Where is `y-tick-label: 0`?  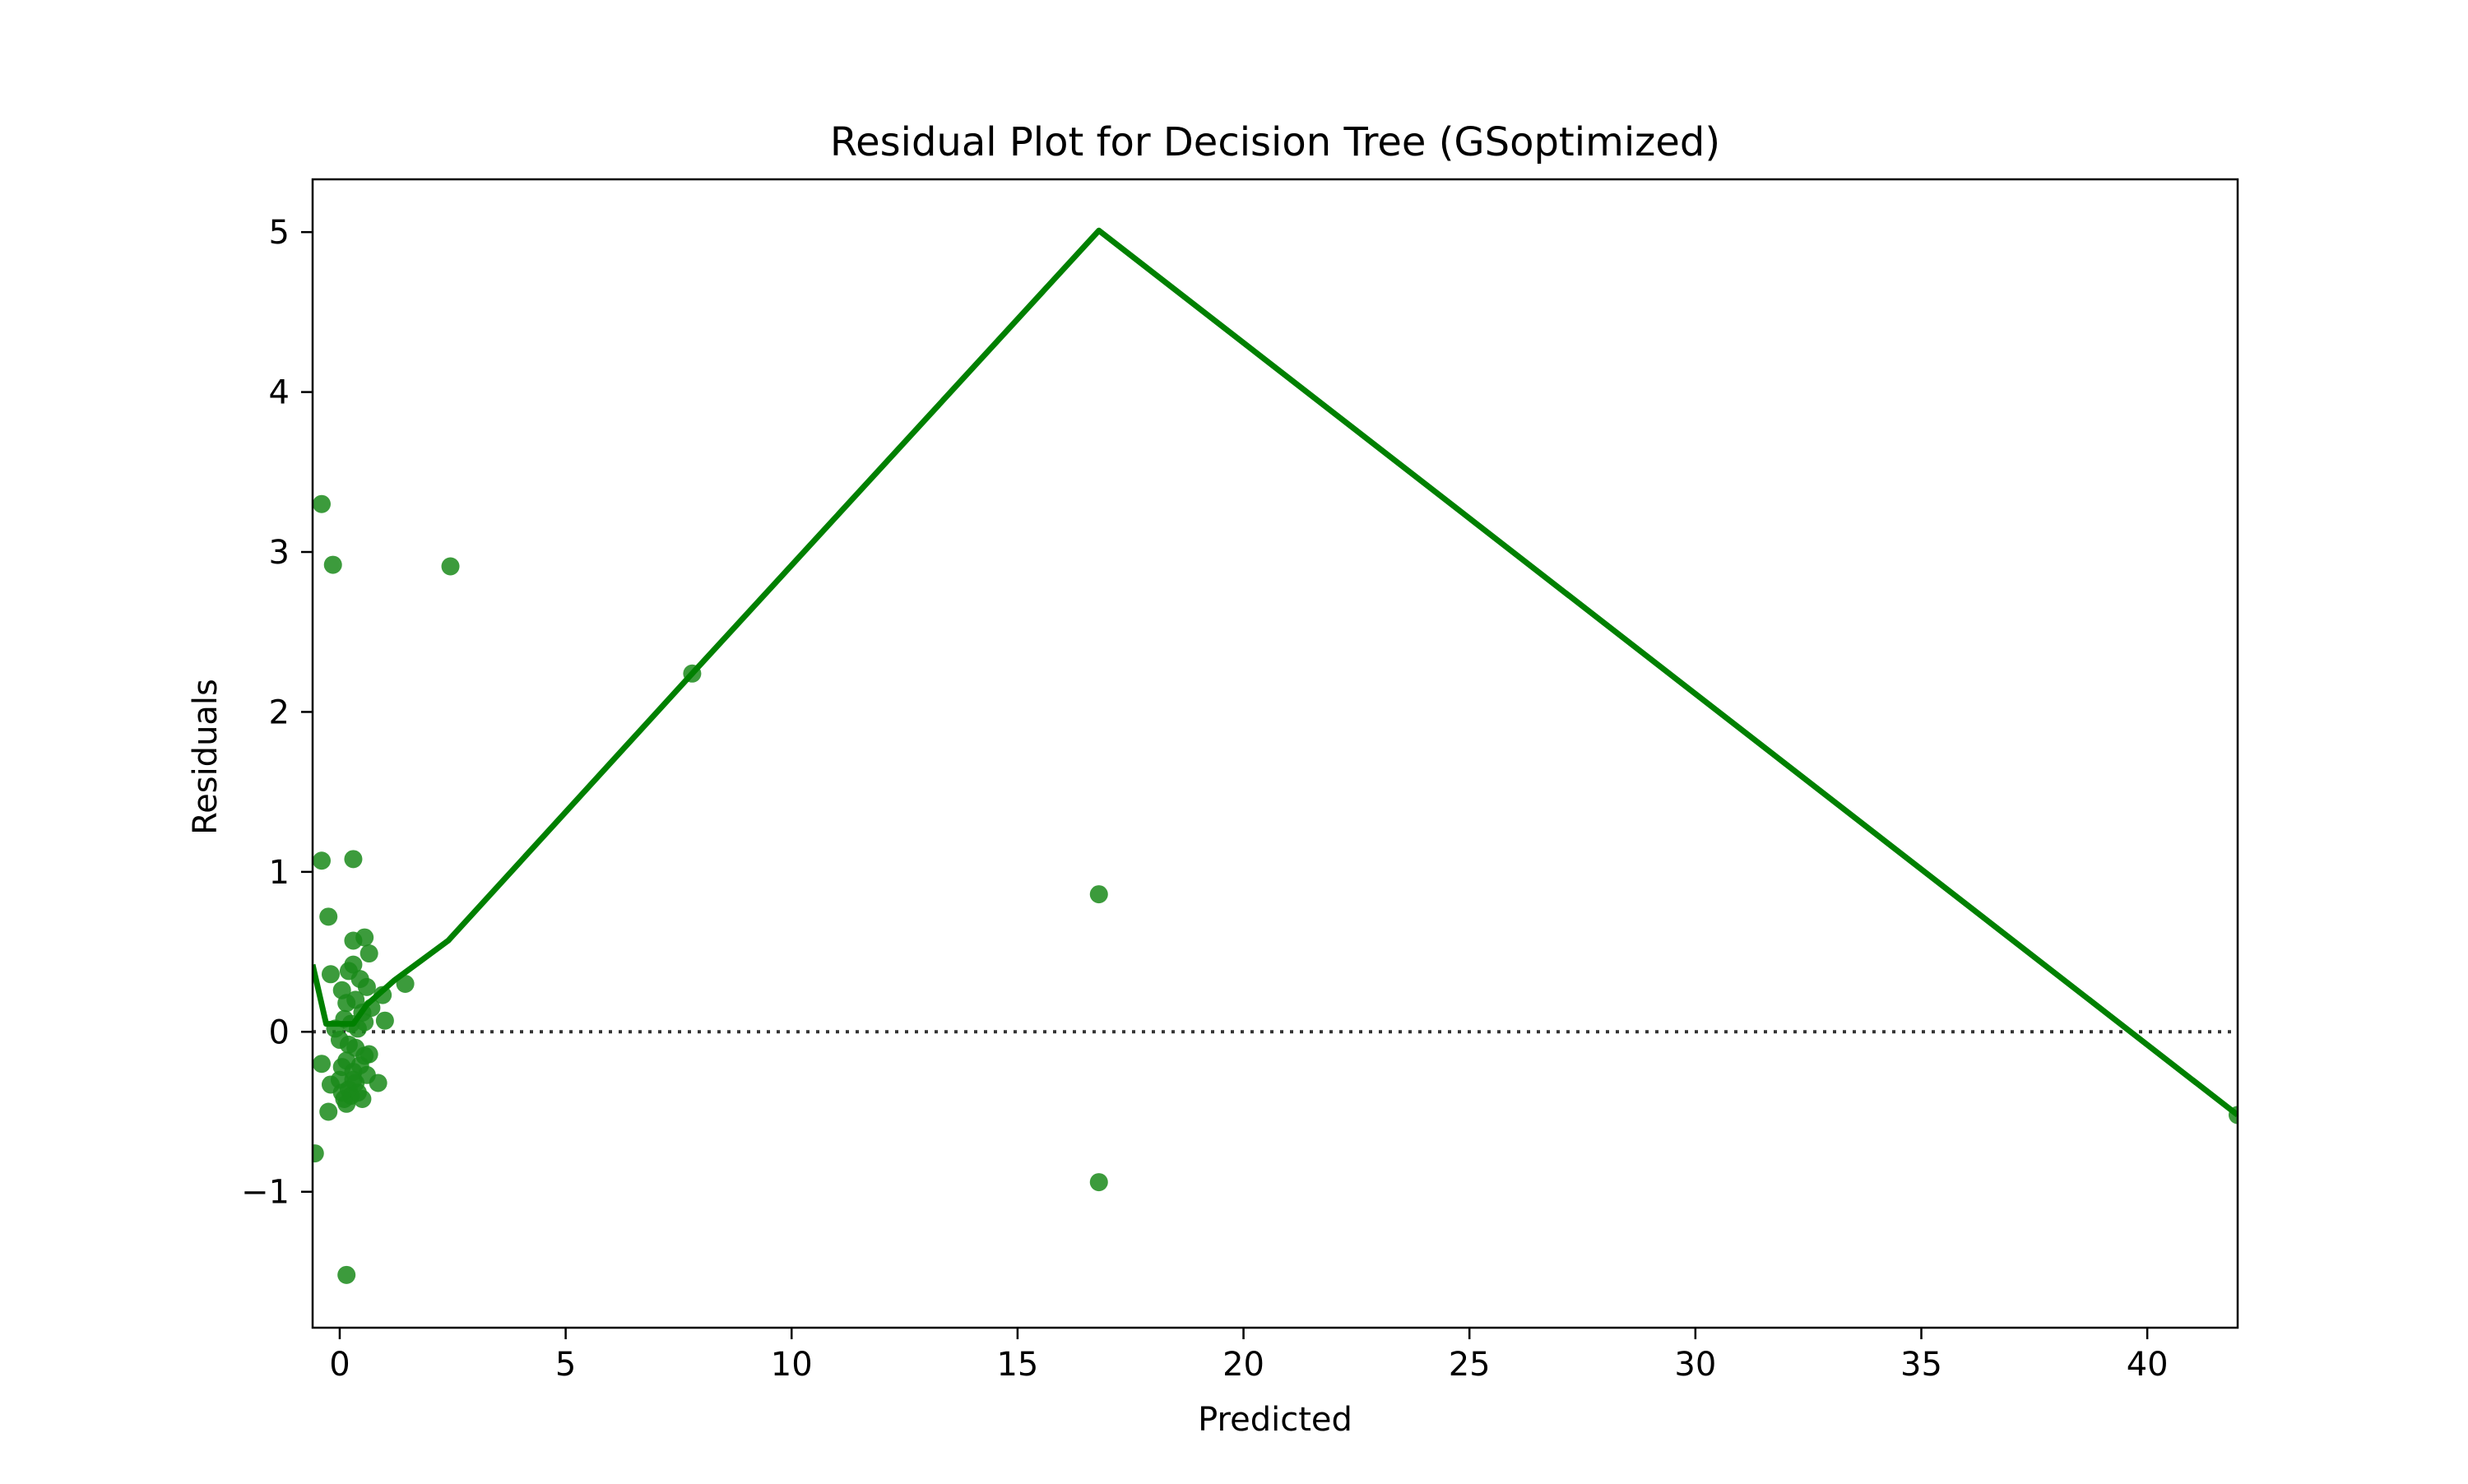
y-tick-label: 0 is located at coordinates (279, 1032).